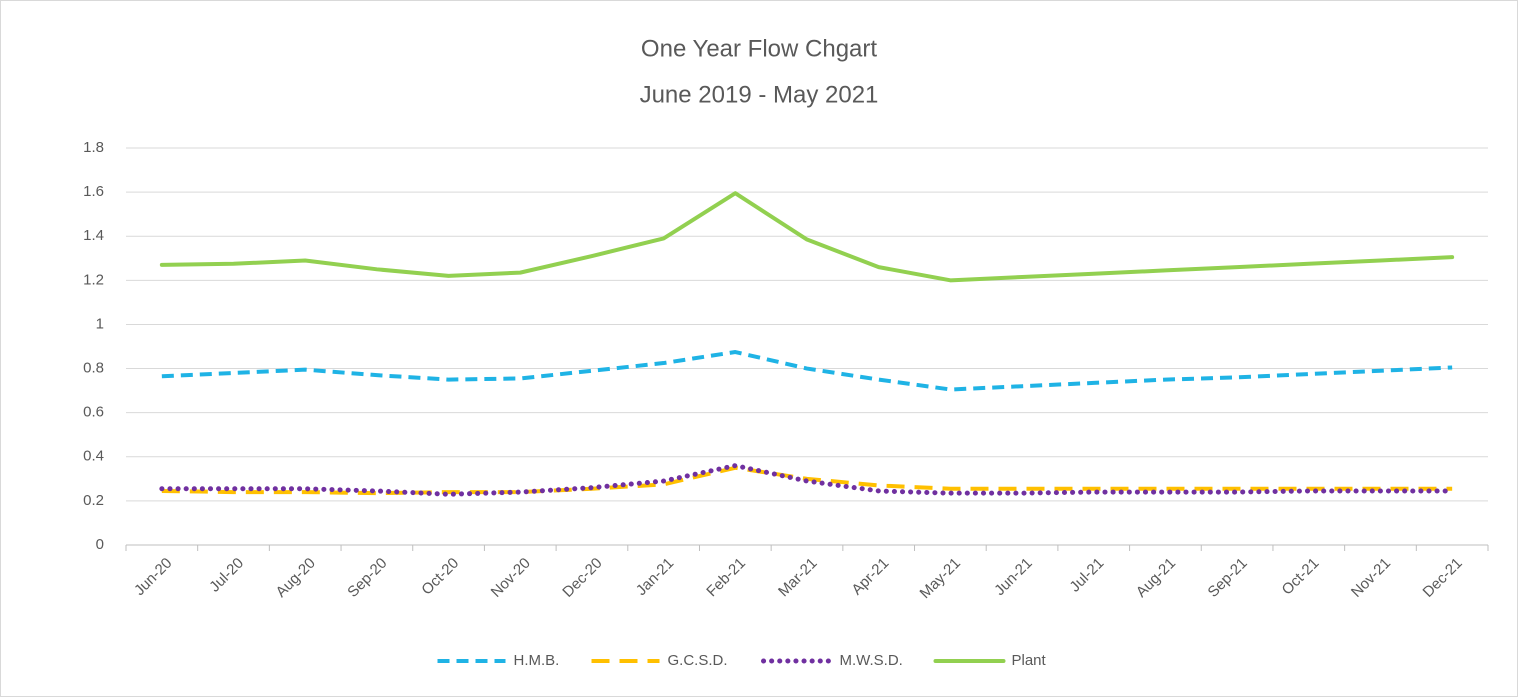 The width and height of the screenshot is (1518, 697). What do you see at coordinates (100, 323) in the screenshot?
I see `y-tick-label: 1` at bounding box center [100, 323].